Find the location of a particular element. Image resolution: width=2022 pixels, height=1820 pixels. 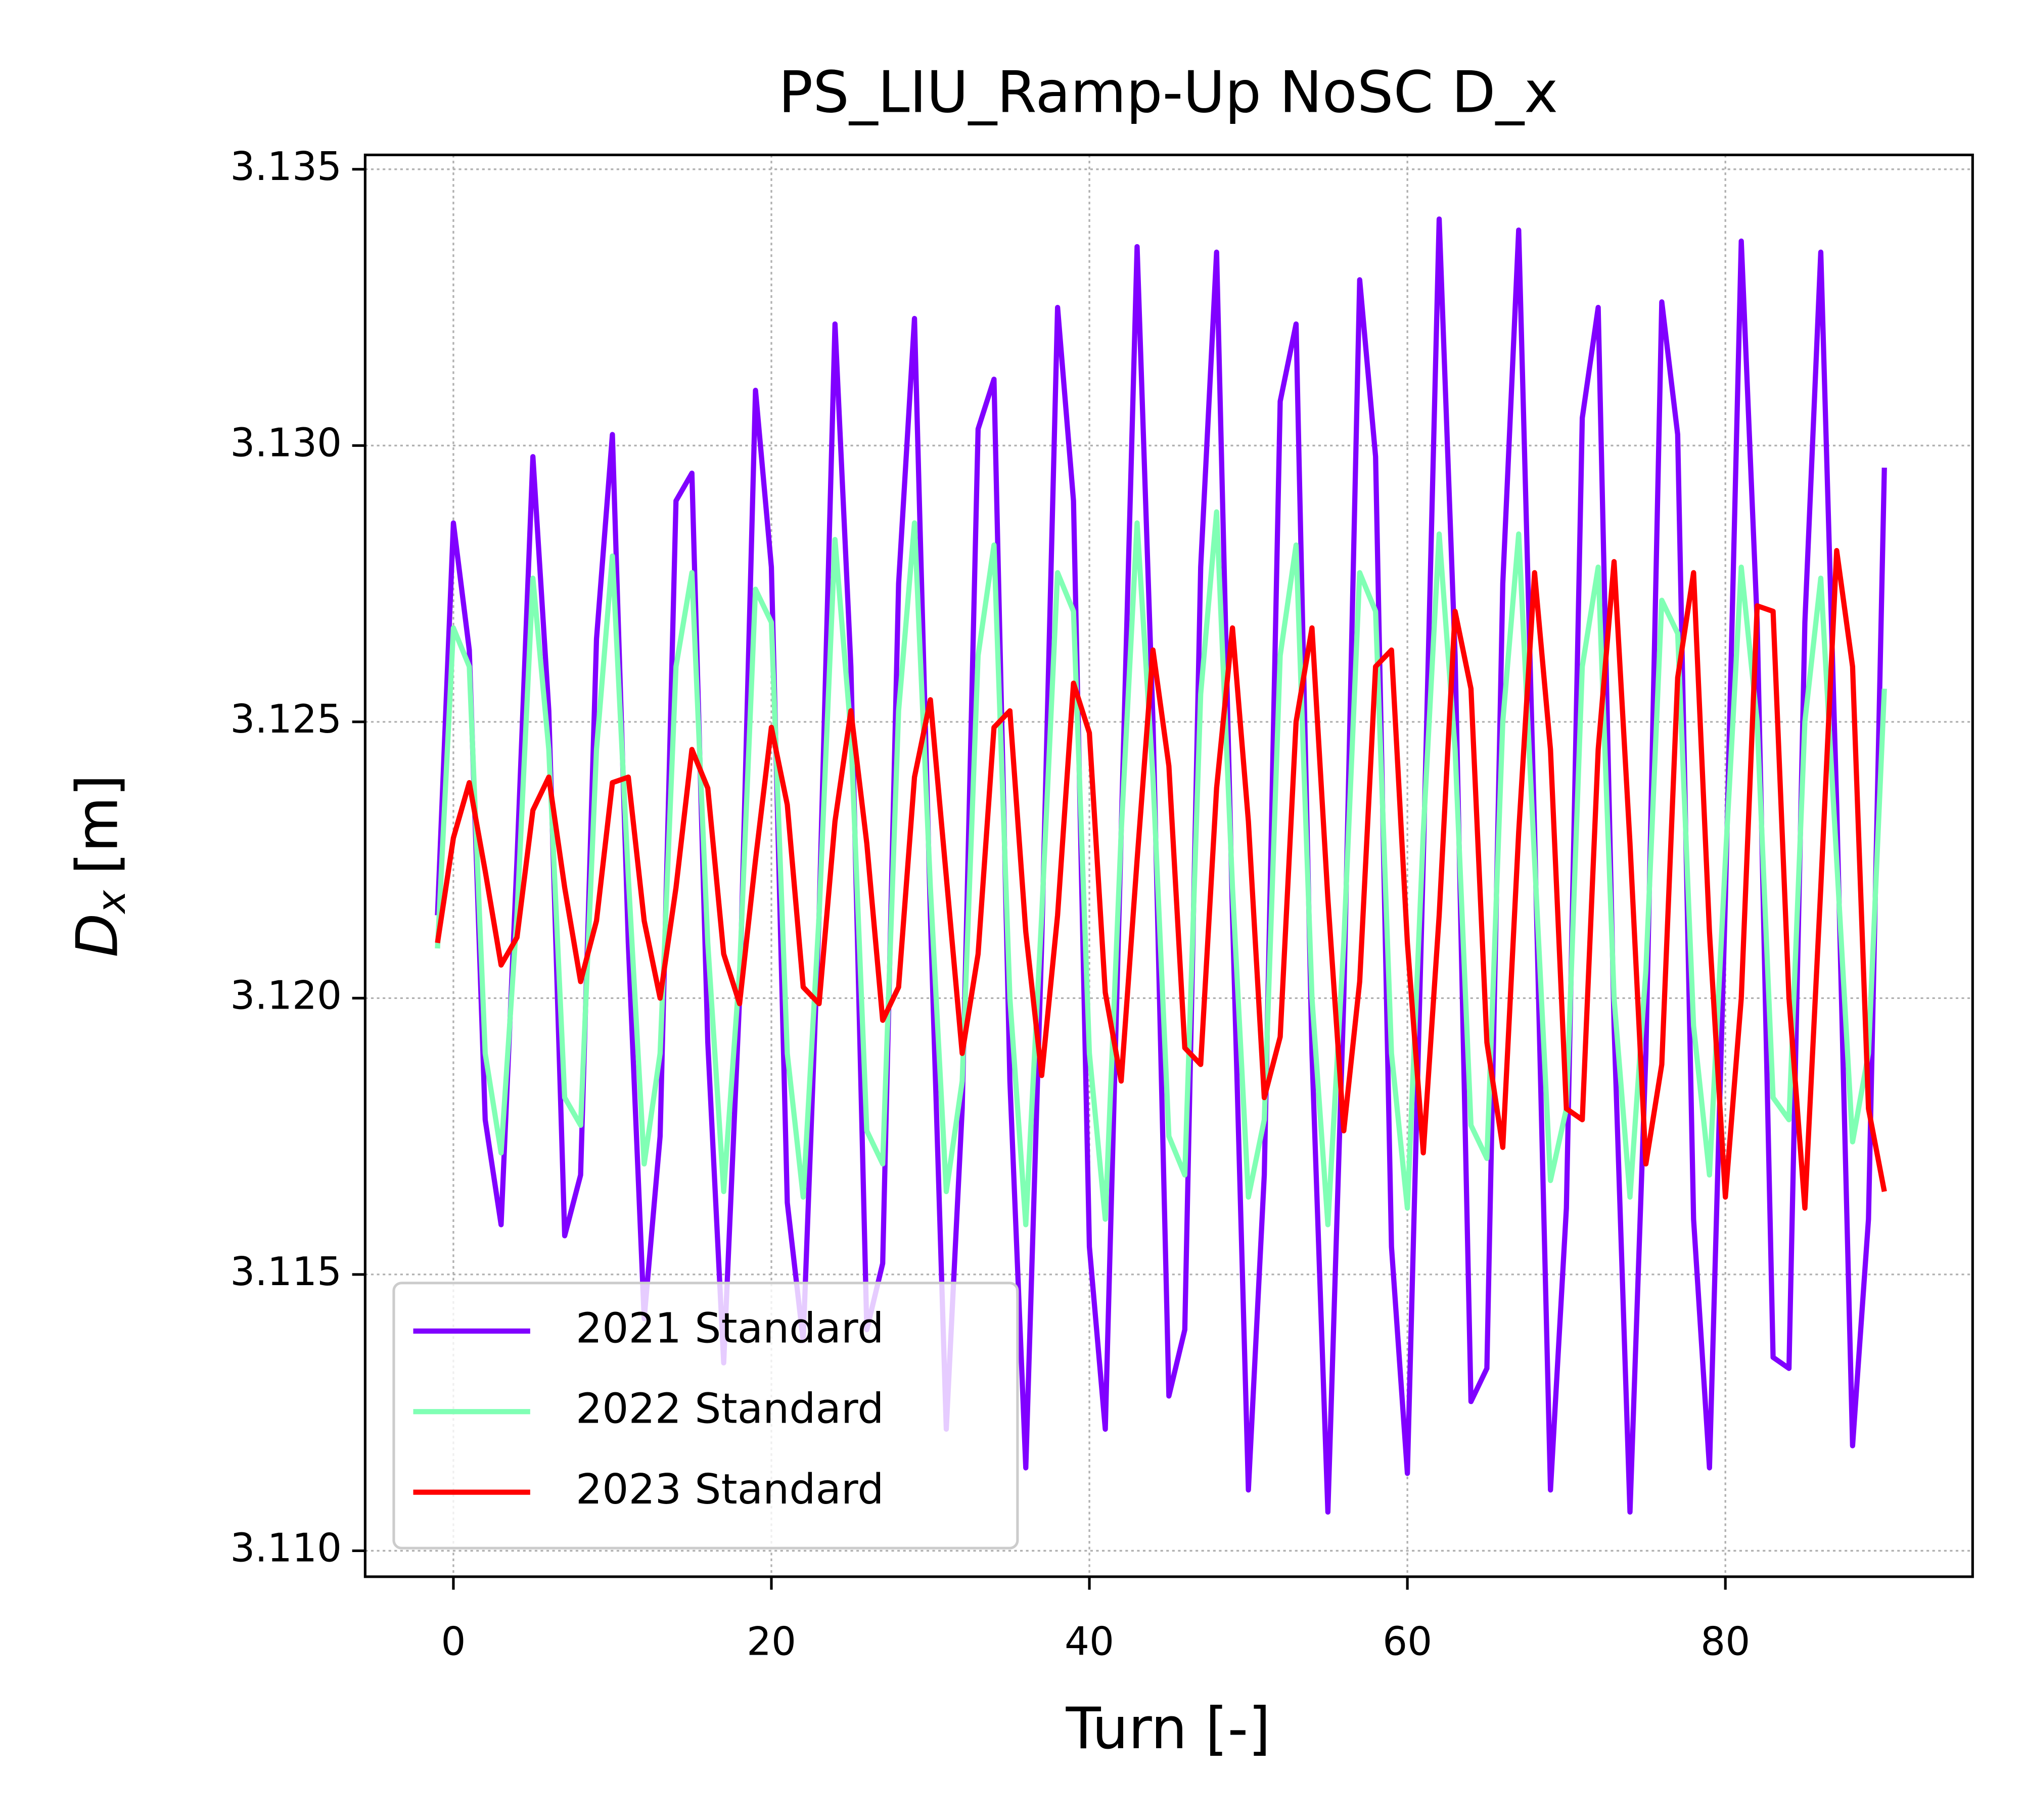

chart-title: PS_LIU_Ramp-Up NoSC D_x is located at coordinates (1168, 92).